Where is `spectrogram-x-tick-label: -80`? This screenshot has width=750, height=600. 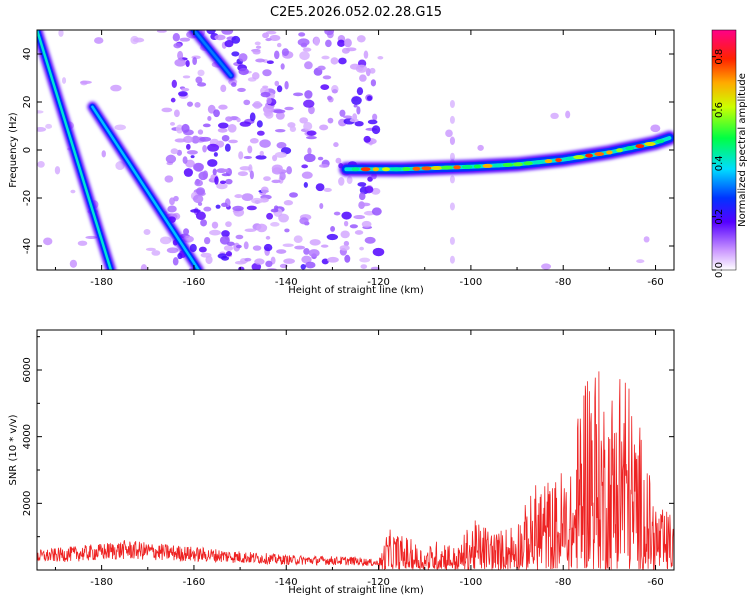
spectrogram-x-tick-label: -80 is located at coordinates (563, 282).